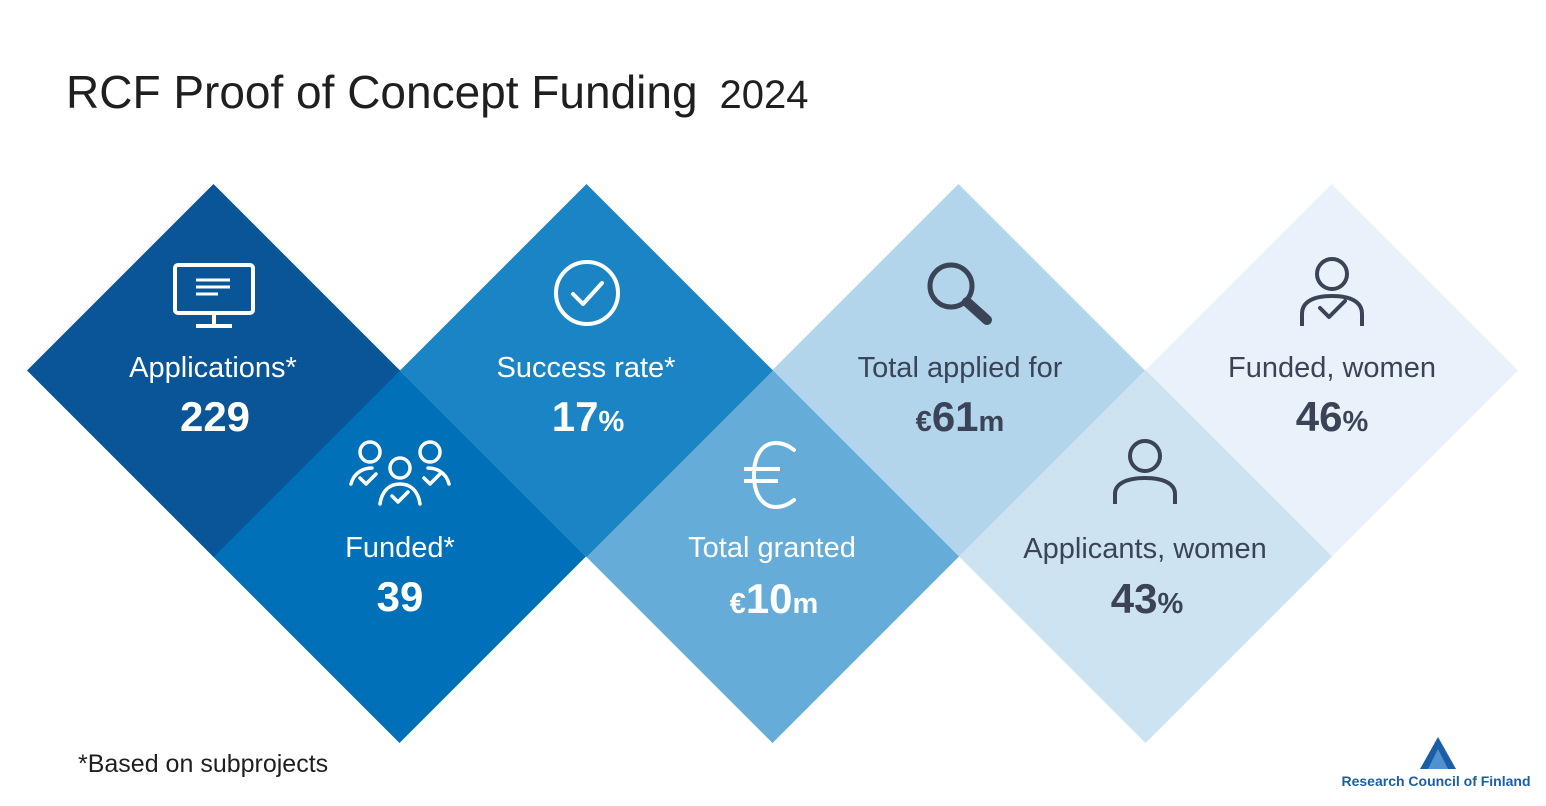 The image size is (1546, 806). What do you see at coordinates (1355, 422) in the screenshot?
I see `funded-women-unit: %` at bounding box center [1355, 422].